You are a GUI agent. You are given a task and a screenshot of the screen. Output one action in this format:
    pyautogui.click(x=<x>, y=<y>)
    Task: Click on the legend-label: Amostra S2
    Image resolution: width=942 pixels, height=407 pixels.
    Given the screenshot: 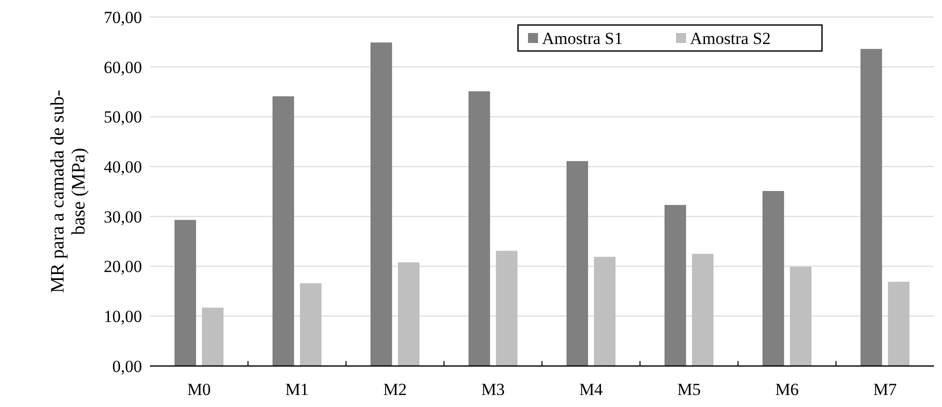 What is the action you would take?
    pyautogui.click(x=730, y=38)
    